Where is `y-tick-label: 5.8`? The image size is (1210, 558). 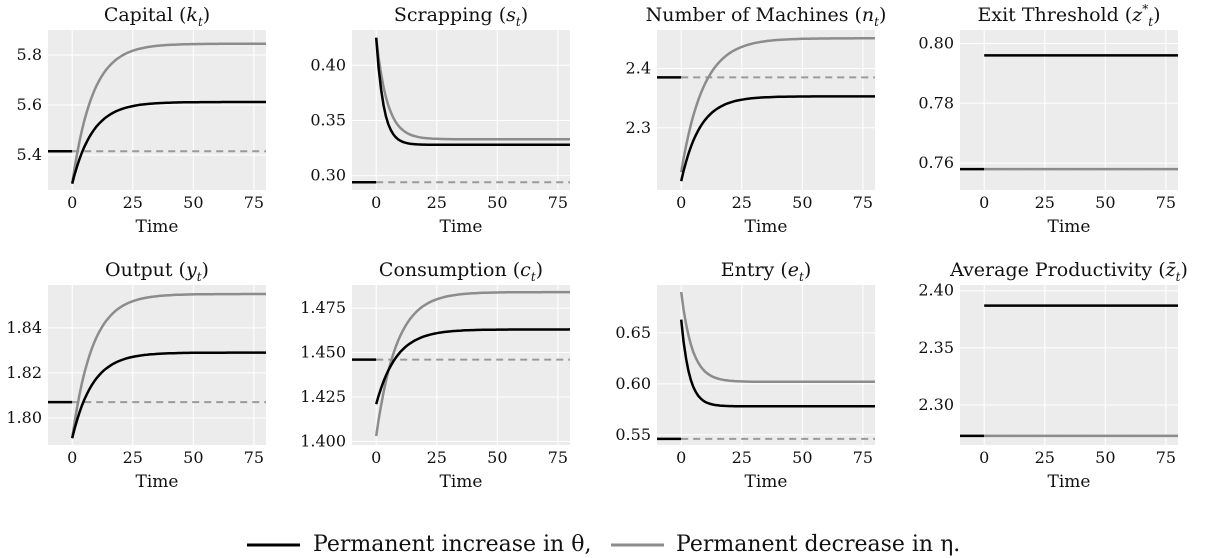
y-tick-label: 5.8 is located at coordinates (29, 54).